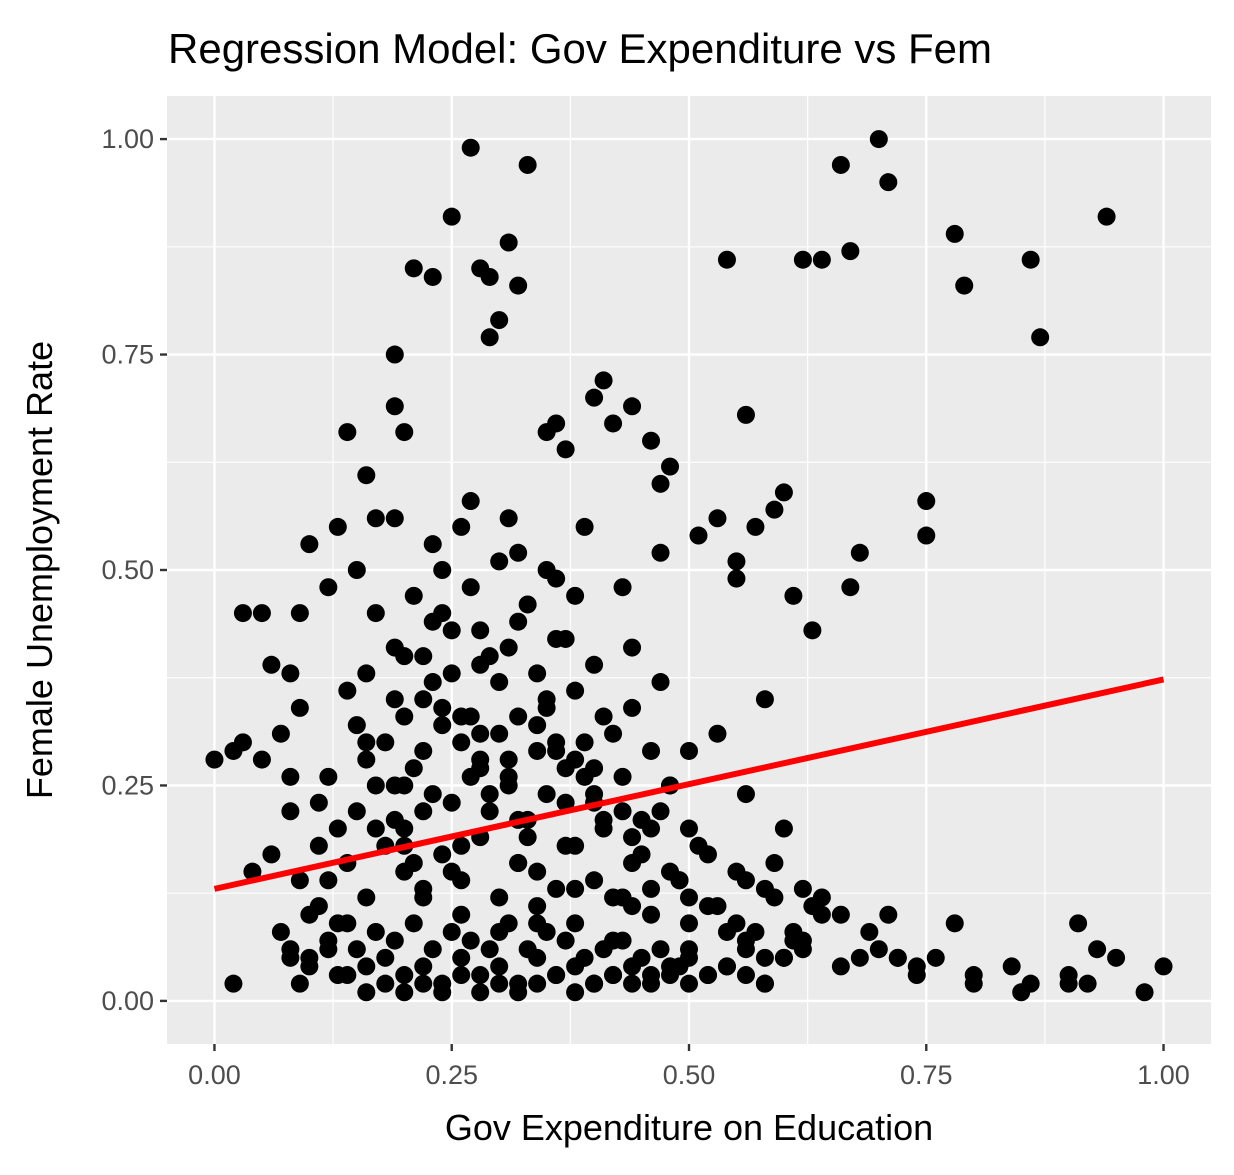 This screenshot has height=1175, width=1234. Describe the element at coordinates (689, 784) in the screenshot. I see `regression-line` at that location.